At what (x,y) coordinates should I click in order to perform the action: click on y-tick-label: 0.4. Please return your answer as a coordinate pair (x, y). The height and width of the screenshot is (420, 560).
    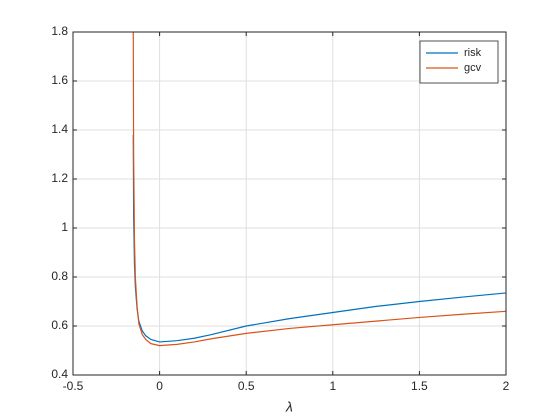
    Looking at the image, I should click on (59, 374).